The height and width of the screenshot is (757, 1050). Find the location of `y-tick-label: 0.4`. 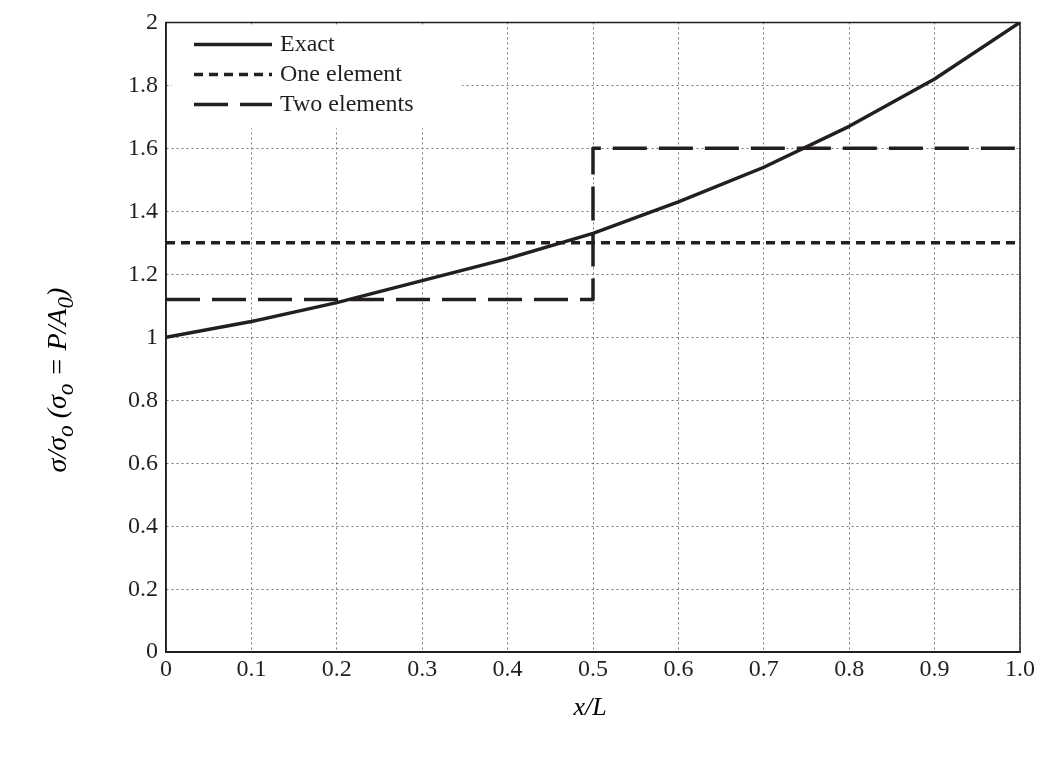

y-tick-label: 0.4 is located at coordinates (143, 524).